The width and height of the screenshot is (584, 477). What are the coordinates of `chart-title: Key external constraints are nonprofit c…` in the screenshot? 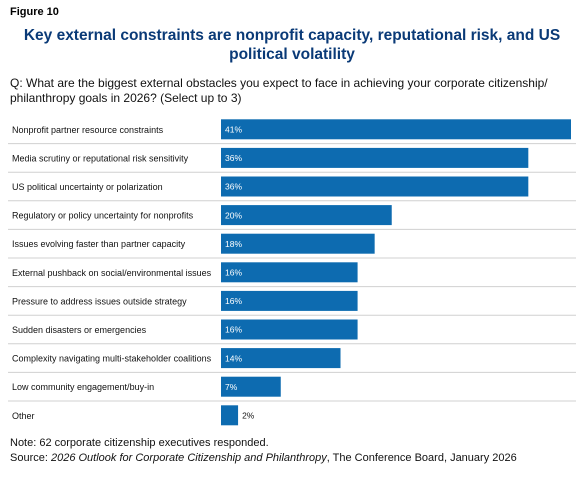 It's located at (292, 45).